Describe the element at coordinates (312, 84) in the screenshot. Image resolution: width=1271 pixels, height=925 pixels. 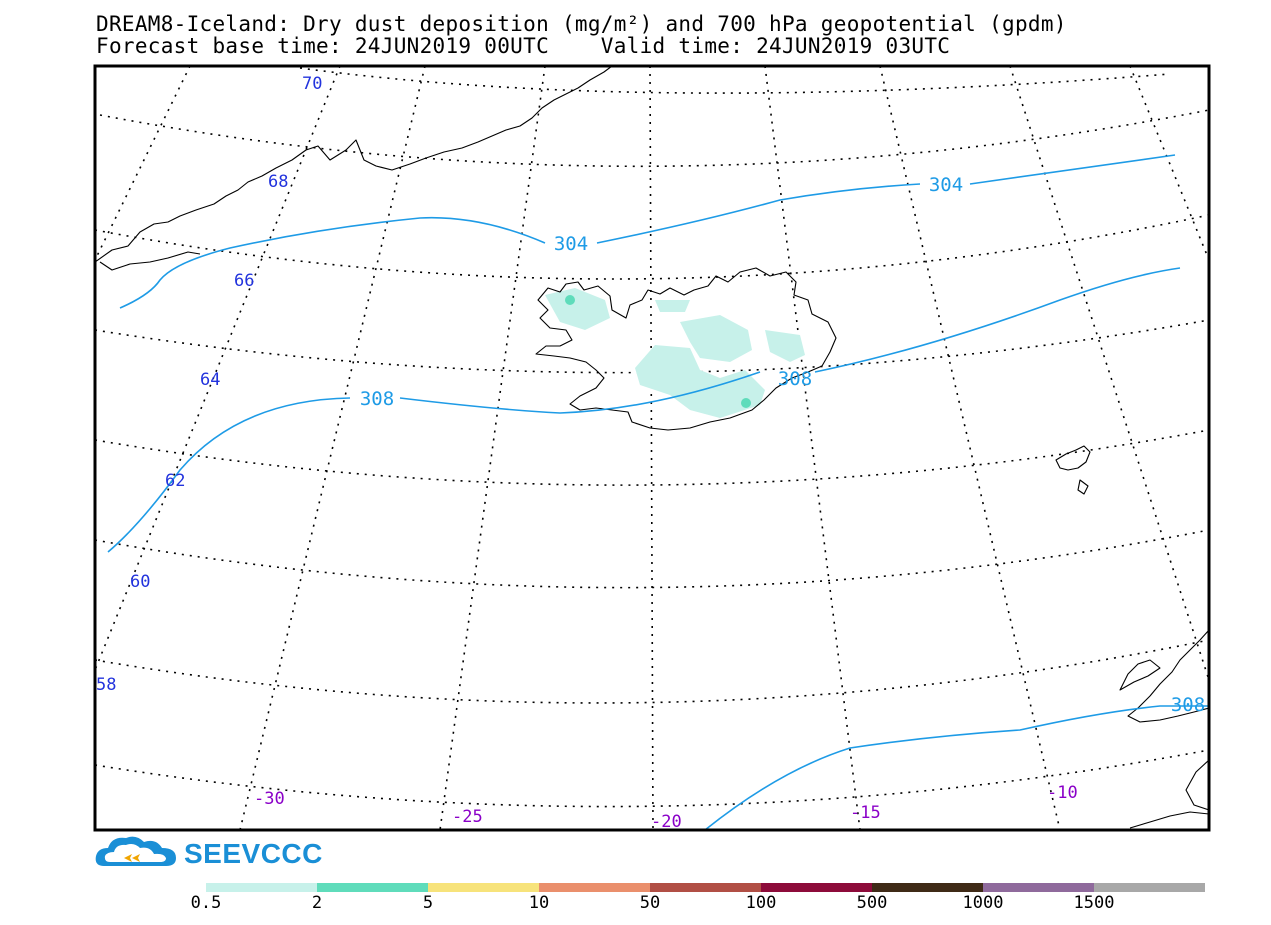
I see `latitude-label: 70` at that location.